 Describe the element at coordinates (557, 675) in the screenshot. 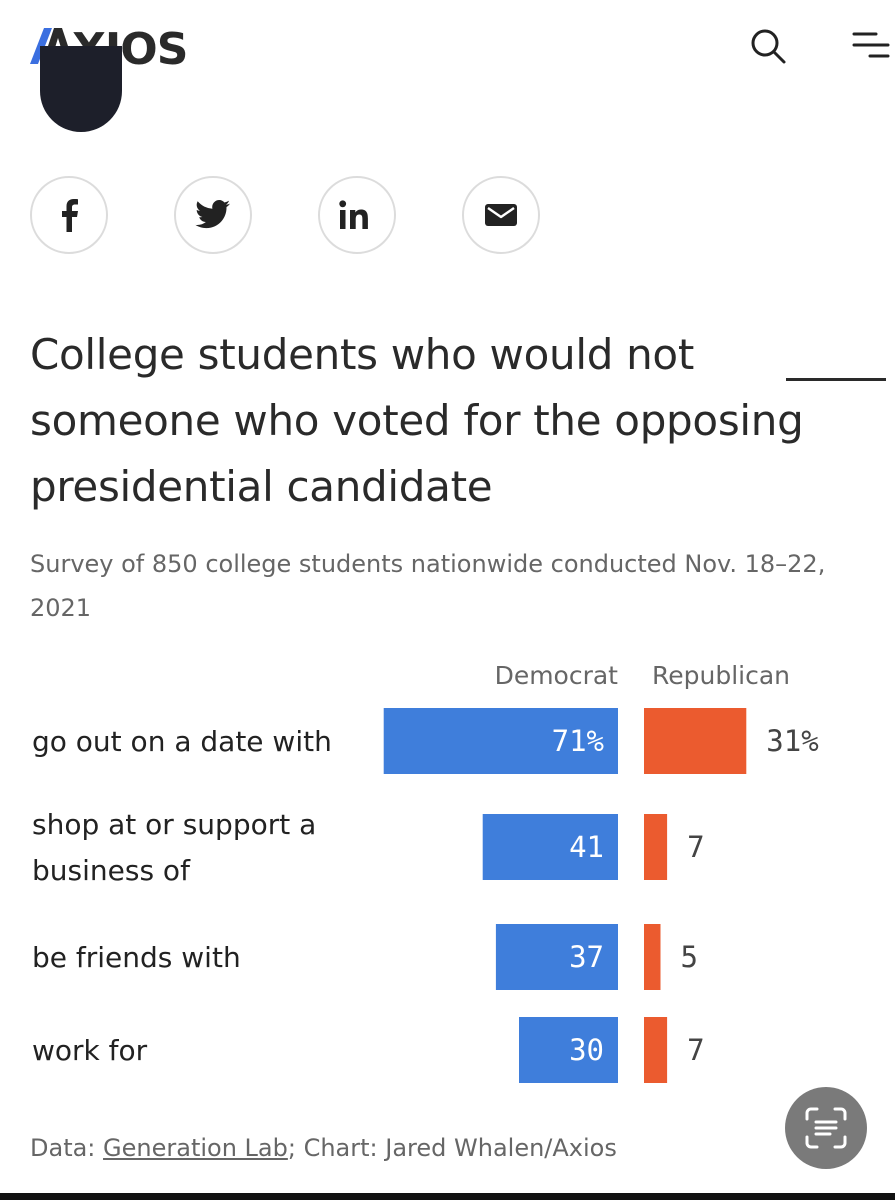

I see `legend-democrat: Democrat` at that location.